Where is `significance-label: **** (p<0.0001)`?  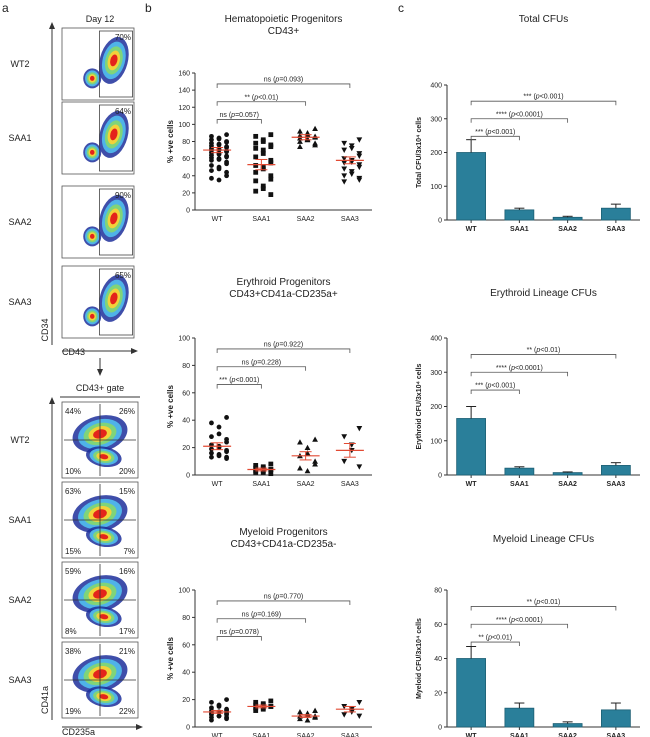
significance-label: **** (p<0.0001) is located at coordinates (519, 368).